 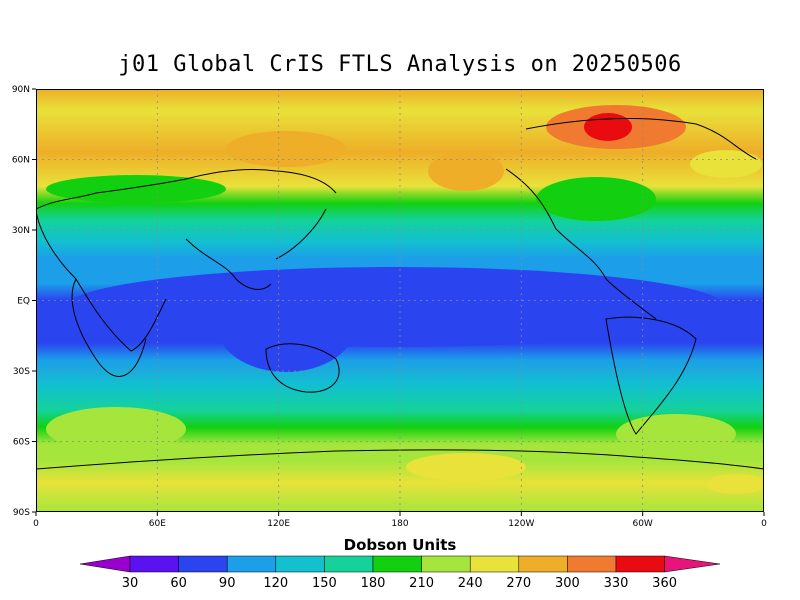 I want to click on y-tick-label: 30N, so click(x=21, y=231).